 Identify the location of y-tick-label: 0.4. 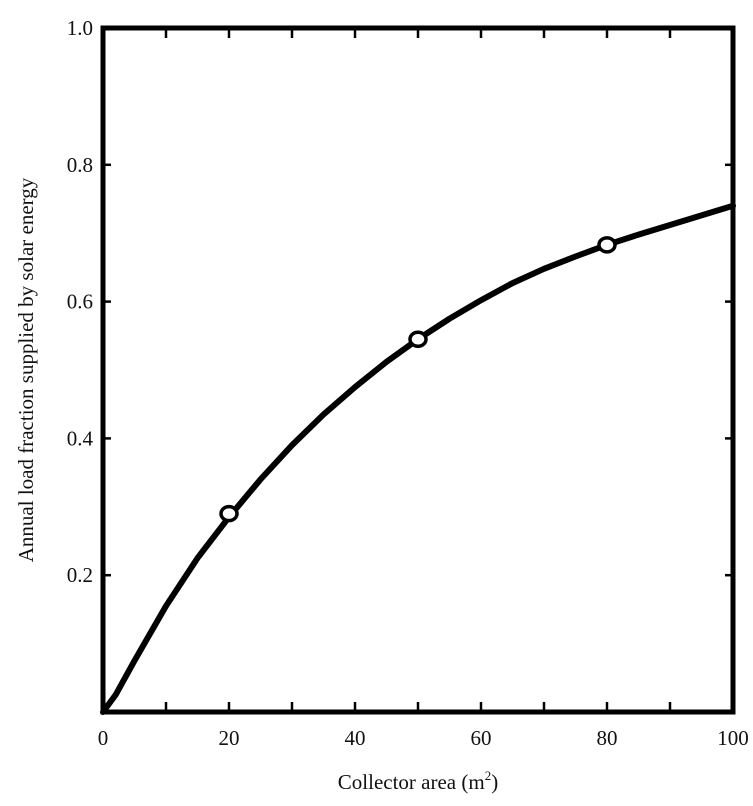
(80, 438).